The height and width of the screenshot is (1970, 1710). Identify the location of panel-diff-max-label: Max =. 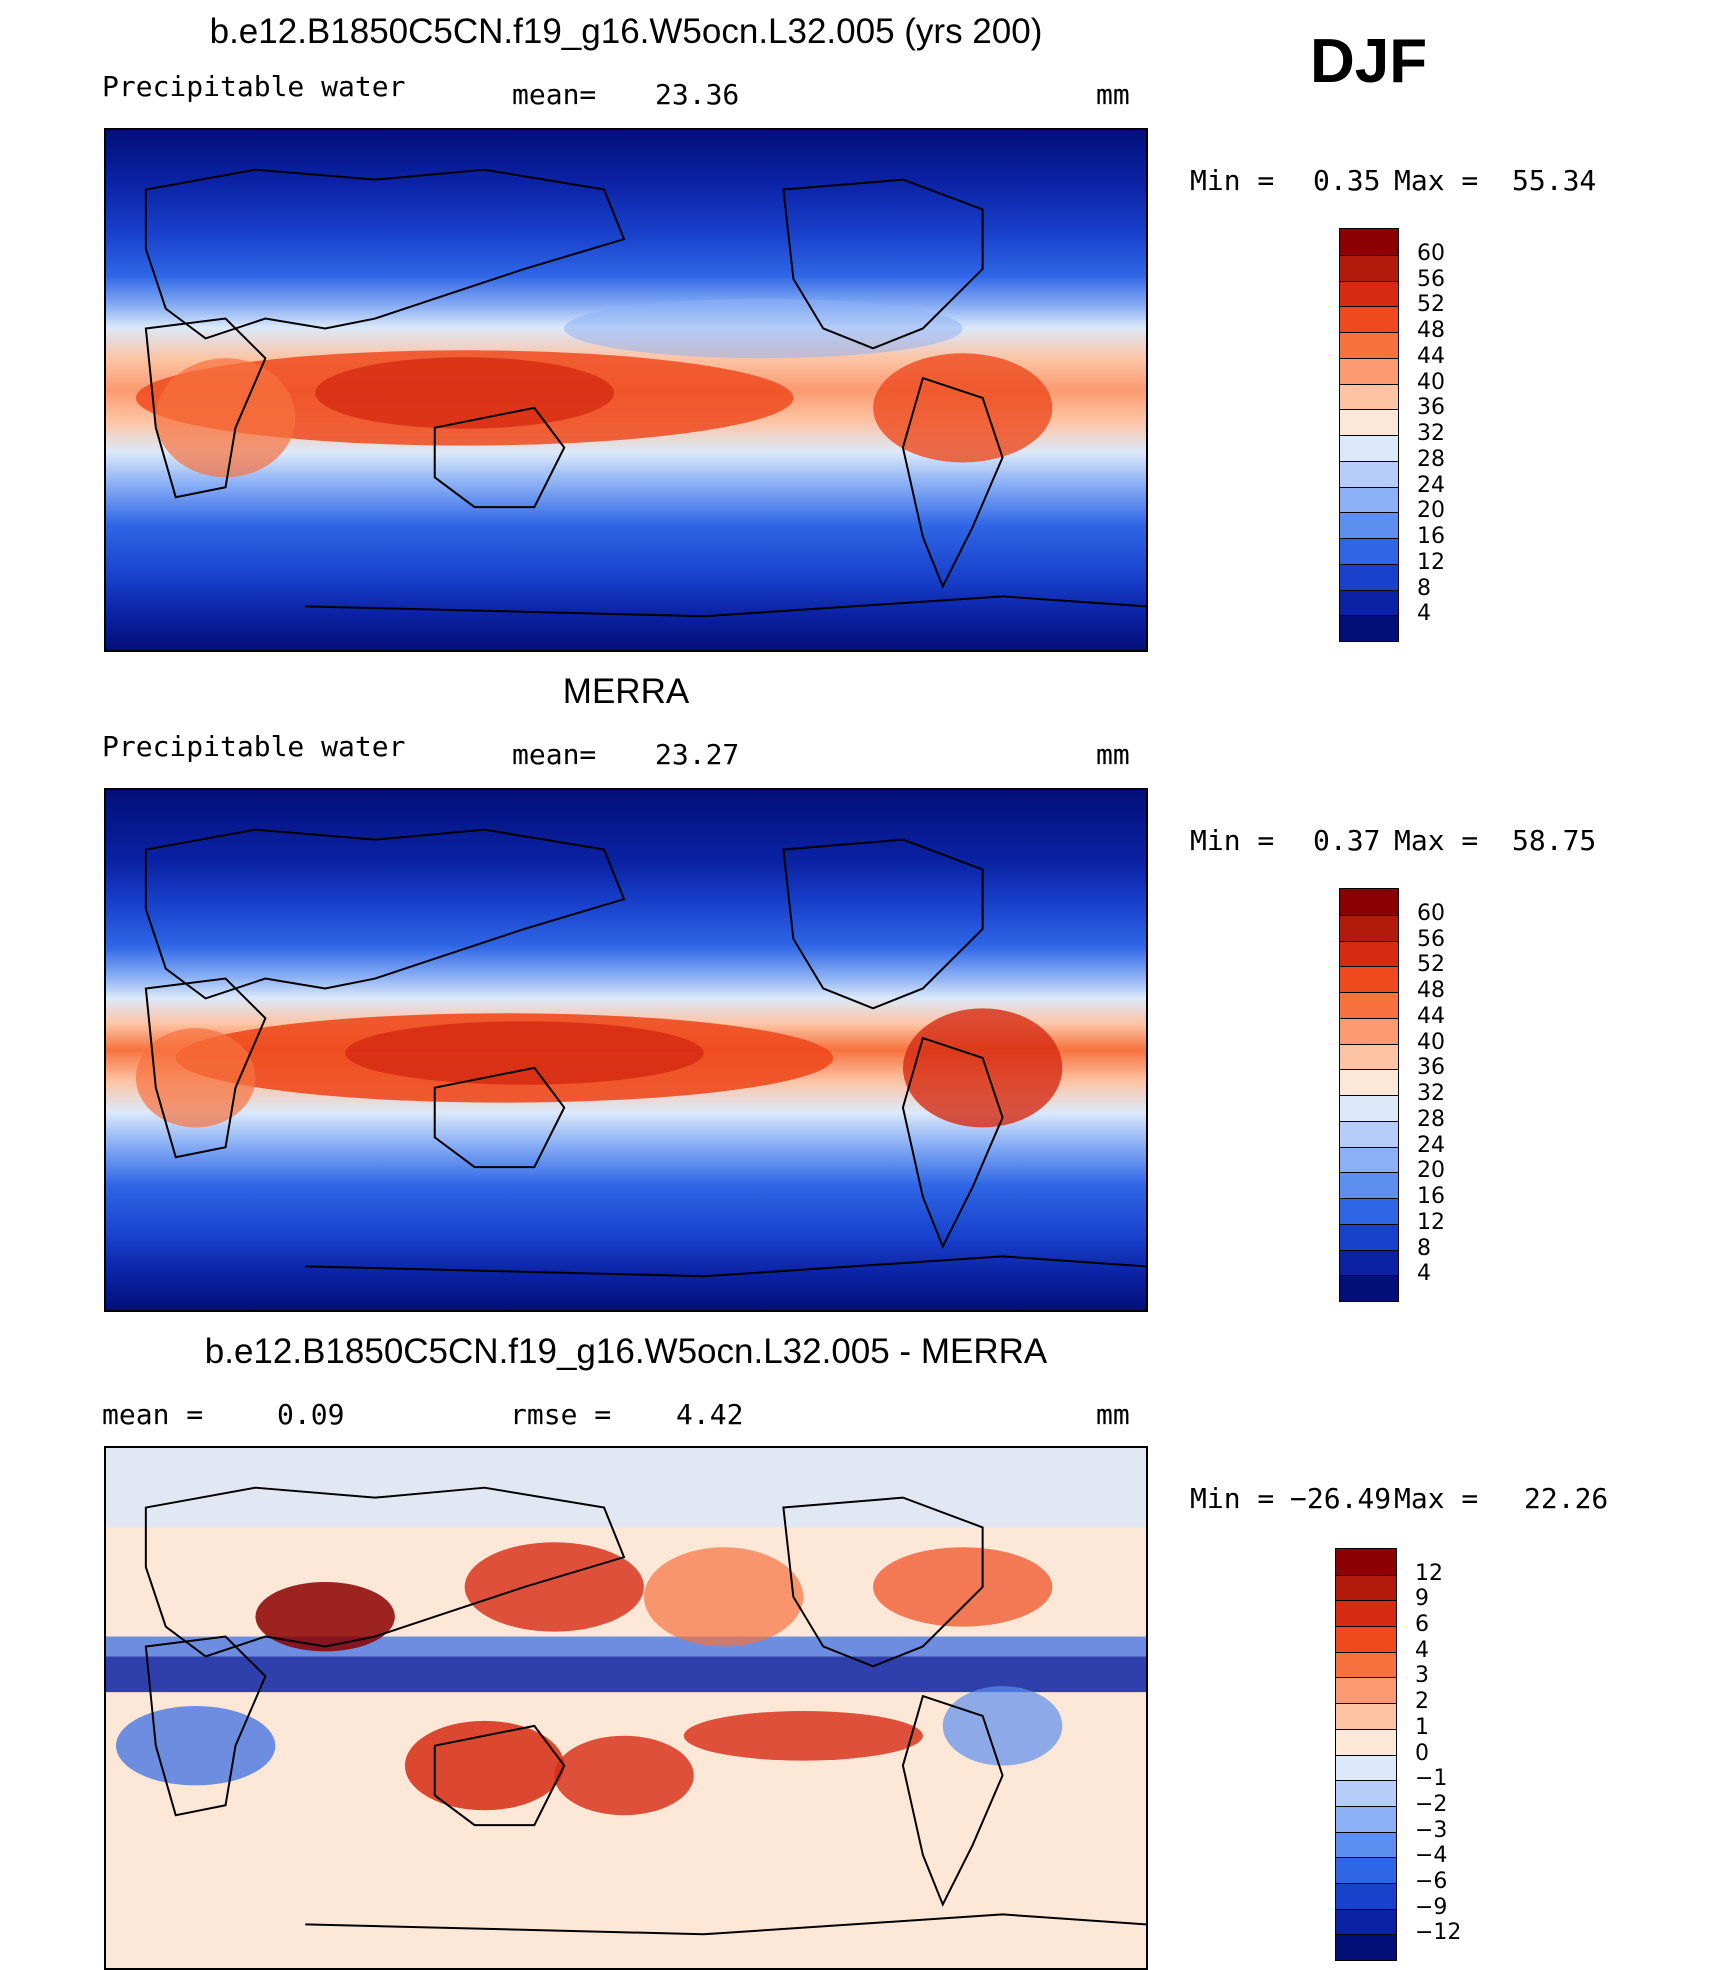
(1436, 1498).